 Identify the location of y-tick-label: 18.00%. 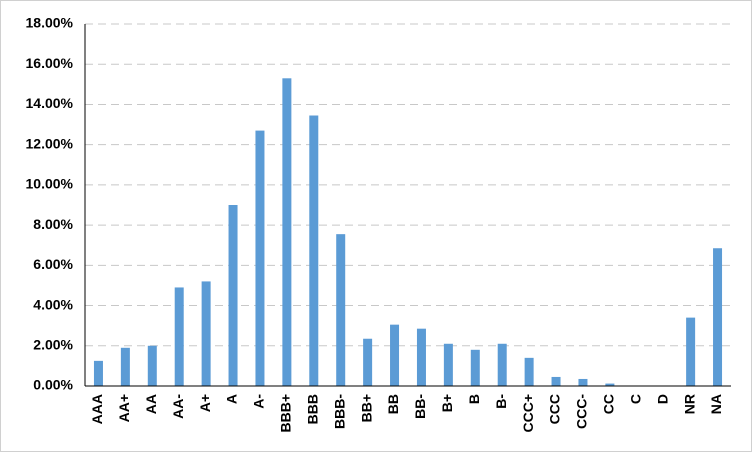
(50, 23).